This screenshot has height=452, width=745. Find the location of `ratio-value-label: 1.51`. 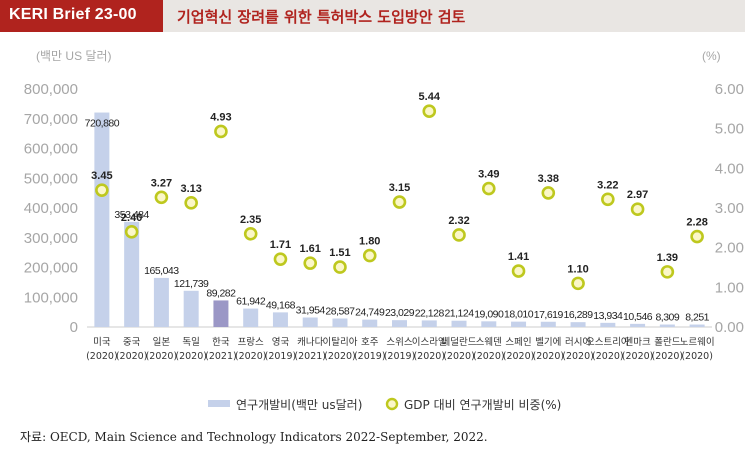

ratio-value-label: 1.51 is located at coordinates (339, 253).